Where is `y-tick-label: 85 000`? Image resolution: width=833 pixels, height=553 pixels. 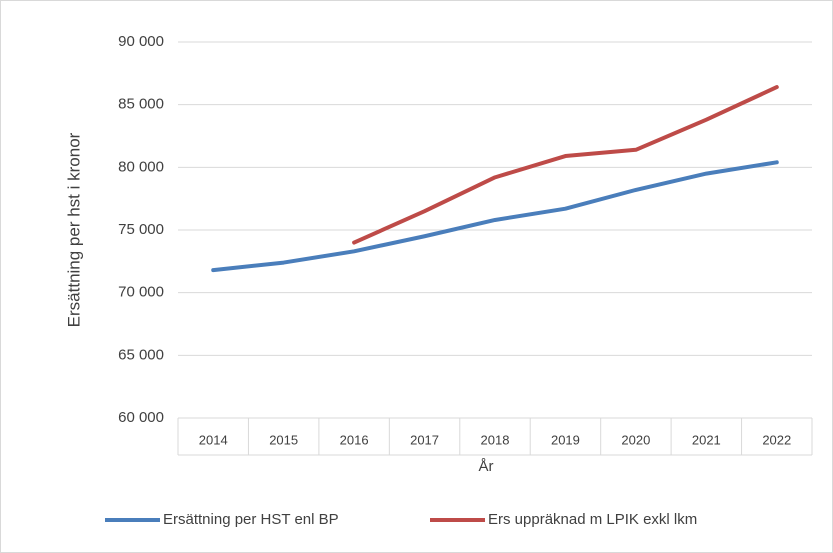 y-tick-label: 85 000 is located at coordinates (141, 104).